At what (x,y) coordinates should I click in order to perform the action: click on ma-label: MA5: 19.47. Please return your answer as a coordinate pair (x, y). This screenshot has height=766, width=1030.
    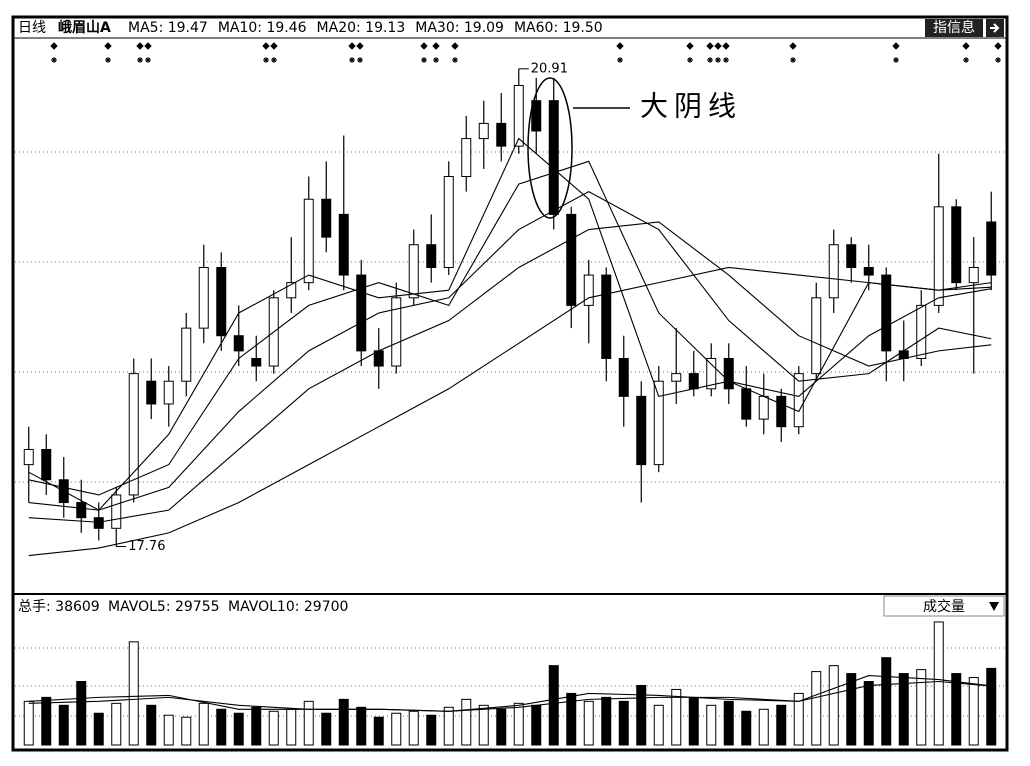
    Looking at the image, I should click on (168, 28).